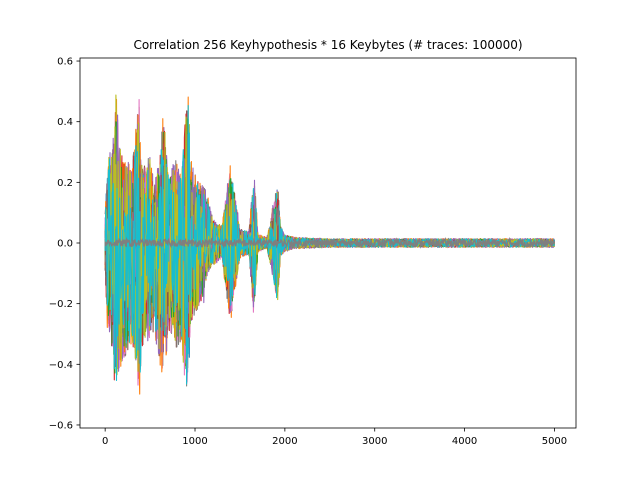  Describe the element at coordinates (65, 62) in the screenshot. I see `y-tick-label: 0.6` at that location.